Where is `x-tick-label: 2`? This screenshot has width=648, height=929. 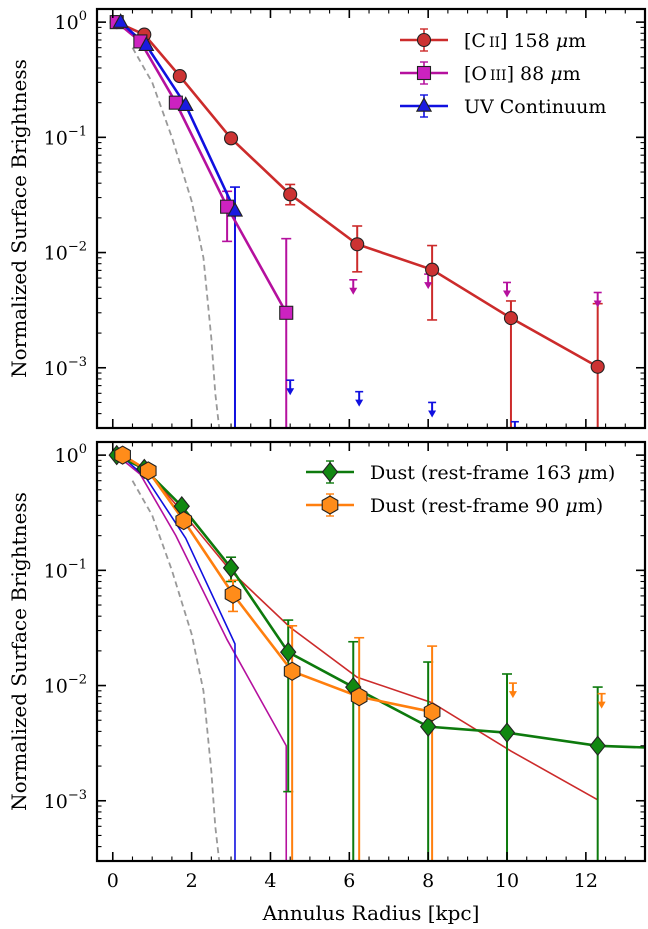 x-tick-label: 2 is located at coordinates (192, 881).